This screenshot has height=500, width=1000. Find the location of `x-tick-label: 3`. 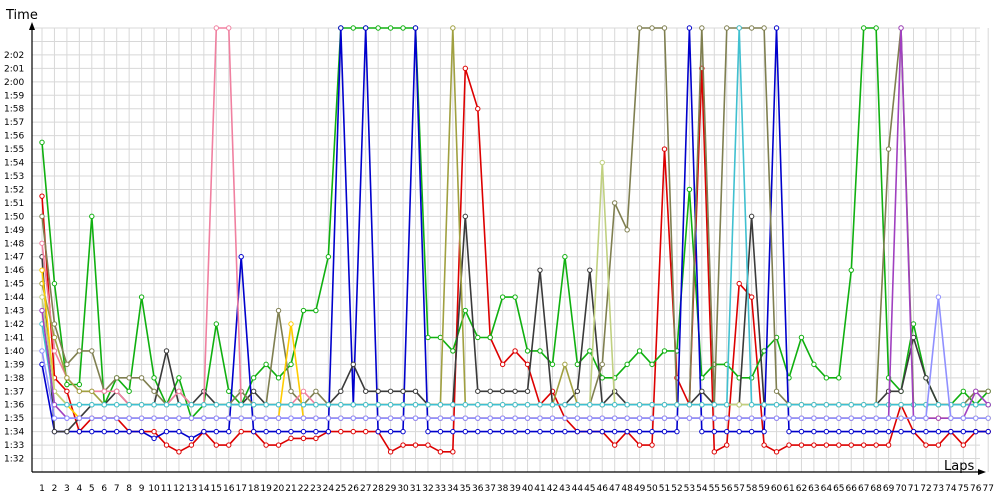

x-tick-label: 3 is located at coordinates (67, 489).